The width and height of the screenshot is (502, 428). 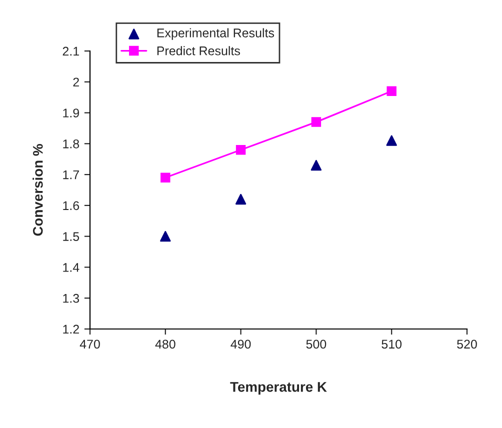 I want to click on x-tick-label: 500, so click(x=316, y=344).